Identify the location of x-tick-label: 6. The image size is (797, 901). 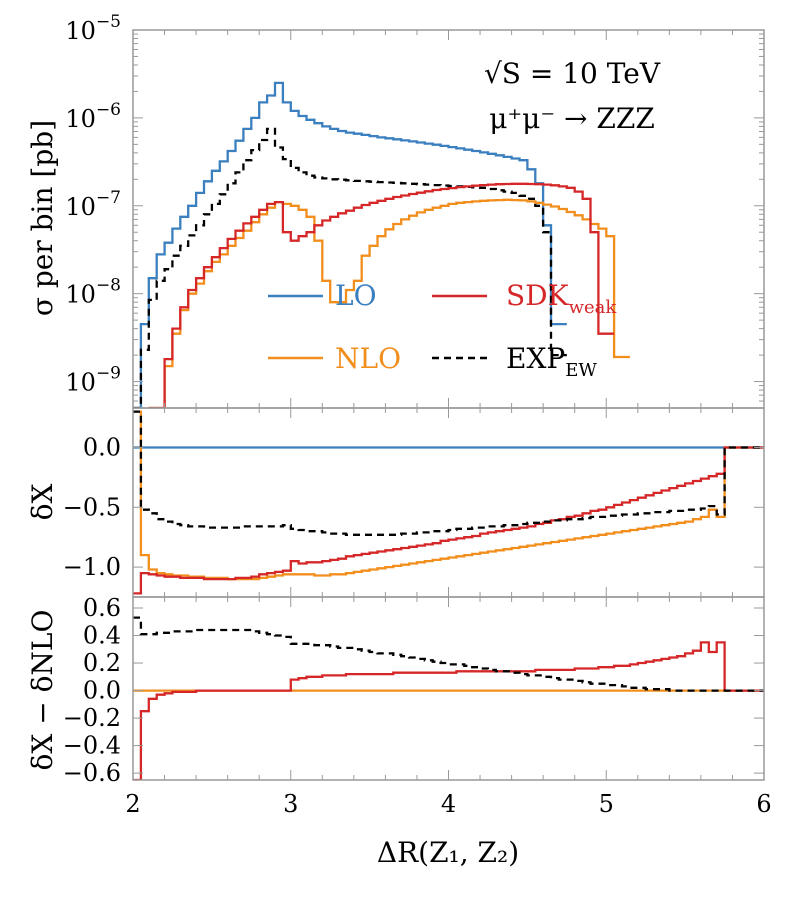
(763, 804).